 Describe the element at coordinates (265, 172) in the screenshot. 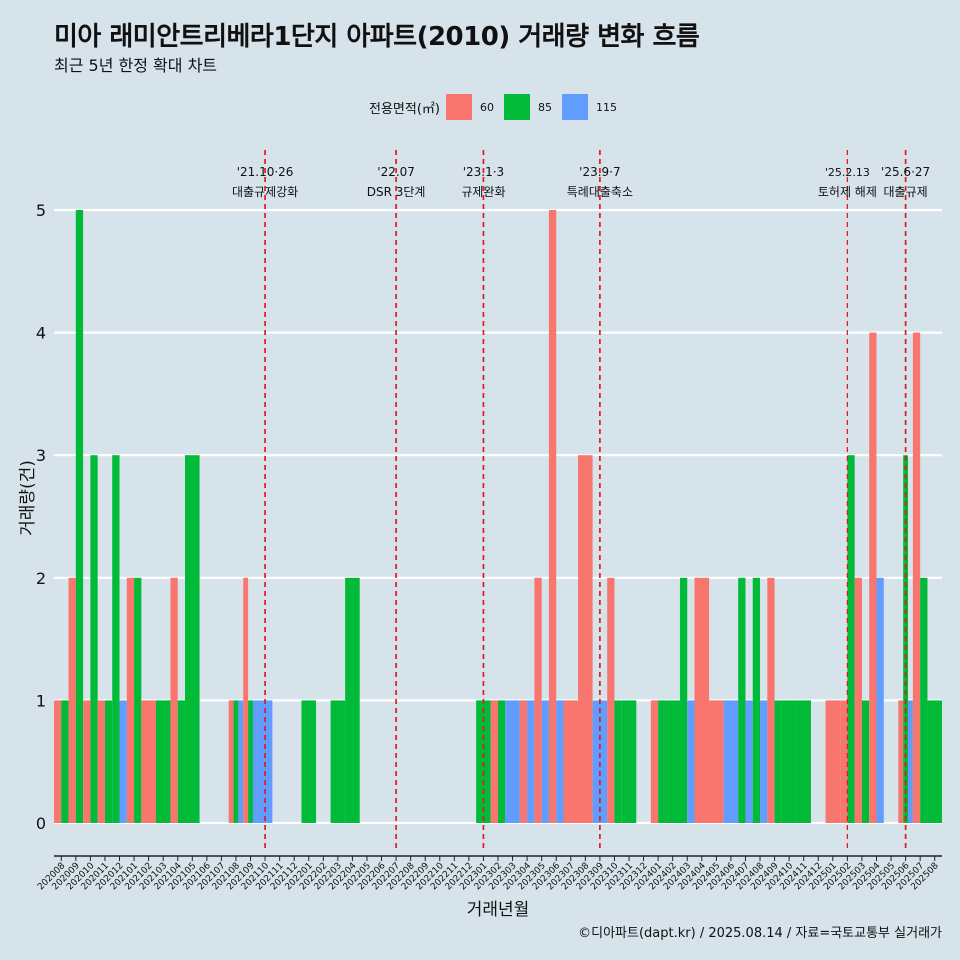

I see `annotation-date: '21.10·26` at that location.